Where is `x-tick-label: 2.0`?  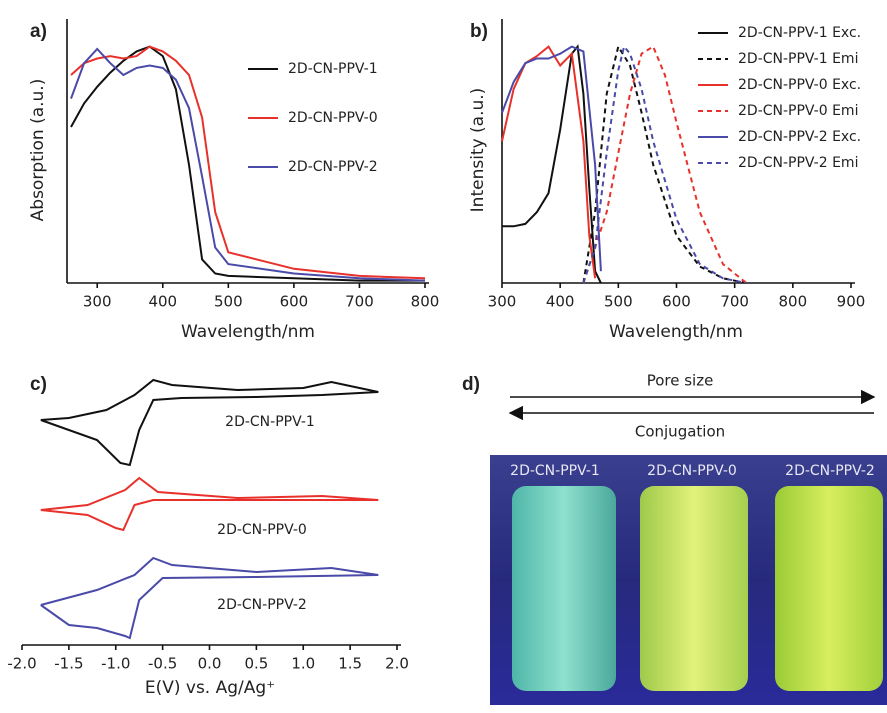
x-tick-label: 2.0 is located at coordinates (397, 664).